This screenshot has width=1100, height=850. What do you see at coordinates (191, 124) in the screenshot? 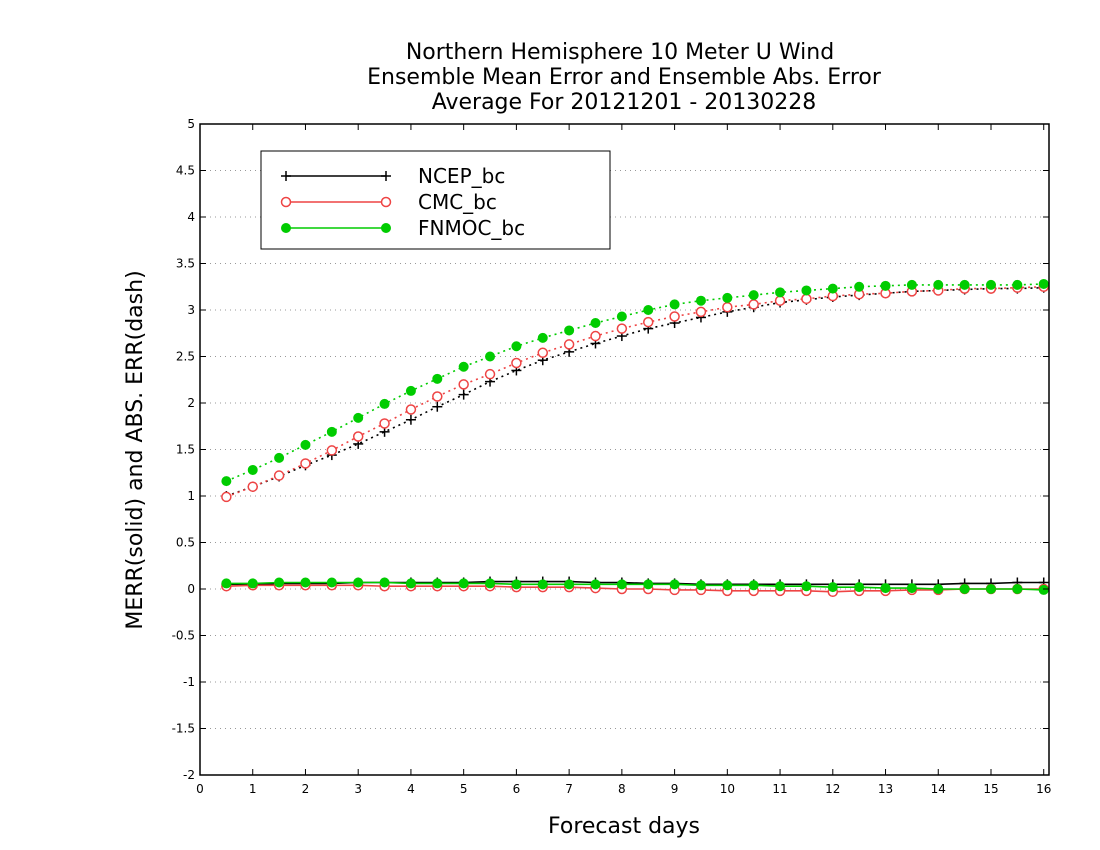
I see `y-tick-label: 5` at bounding box center [191, 124].